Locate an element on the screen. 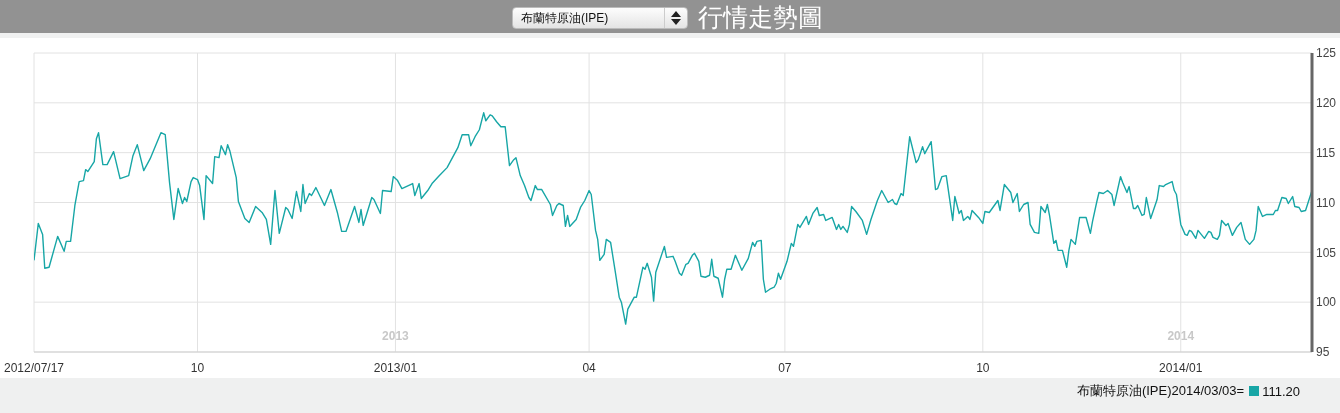 This screenshot has height=413, width=1340. x-tick-label: 2012/07/17 is located at coordinates (34, 368).